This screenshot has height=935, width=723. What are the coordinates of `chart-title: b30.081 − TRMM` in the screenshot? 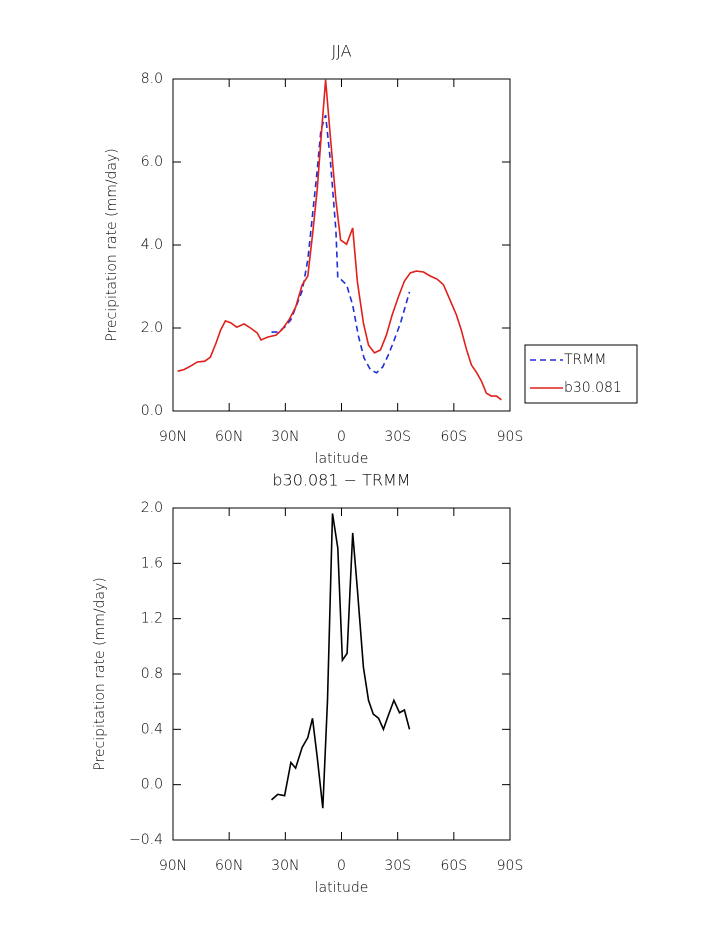 It's located at (341, 480).